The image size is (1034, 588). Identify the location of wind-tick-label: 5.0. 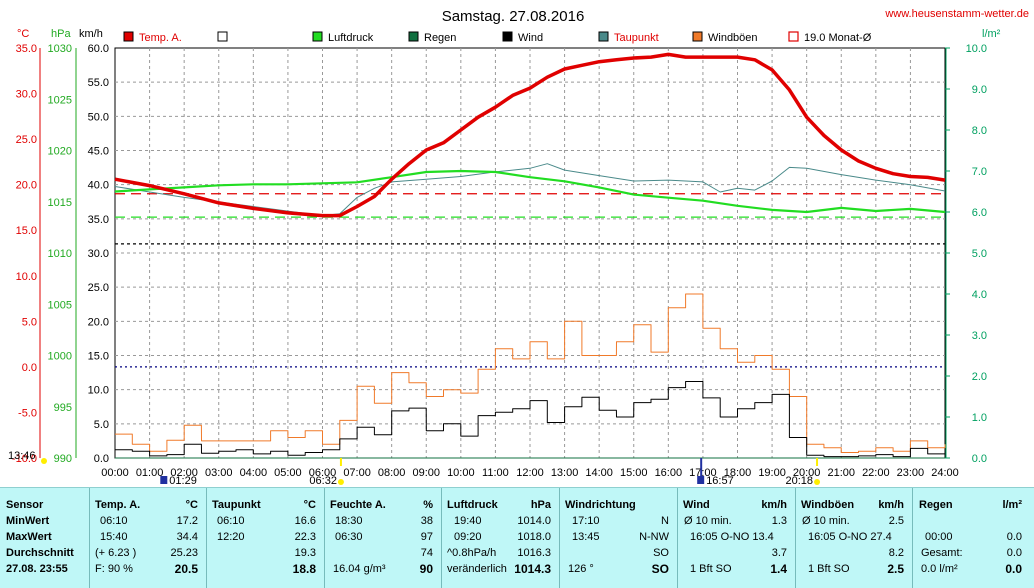
(101, 425).